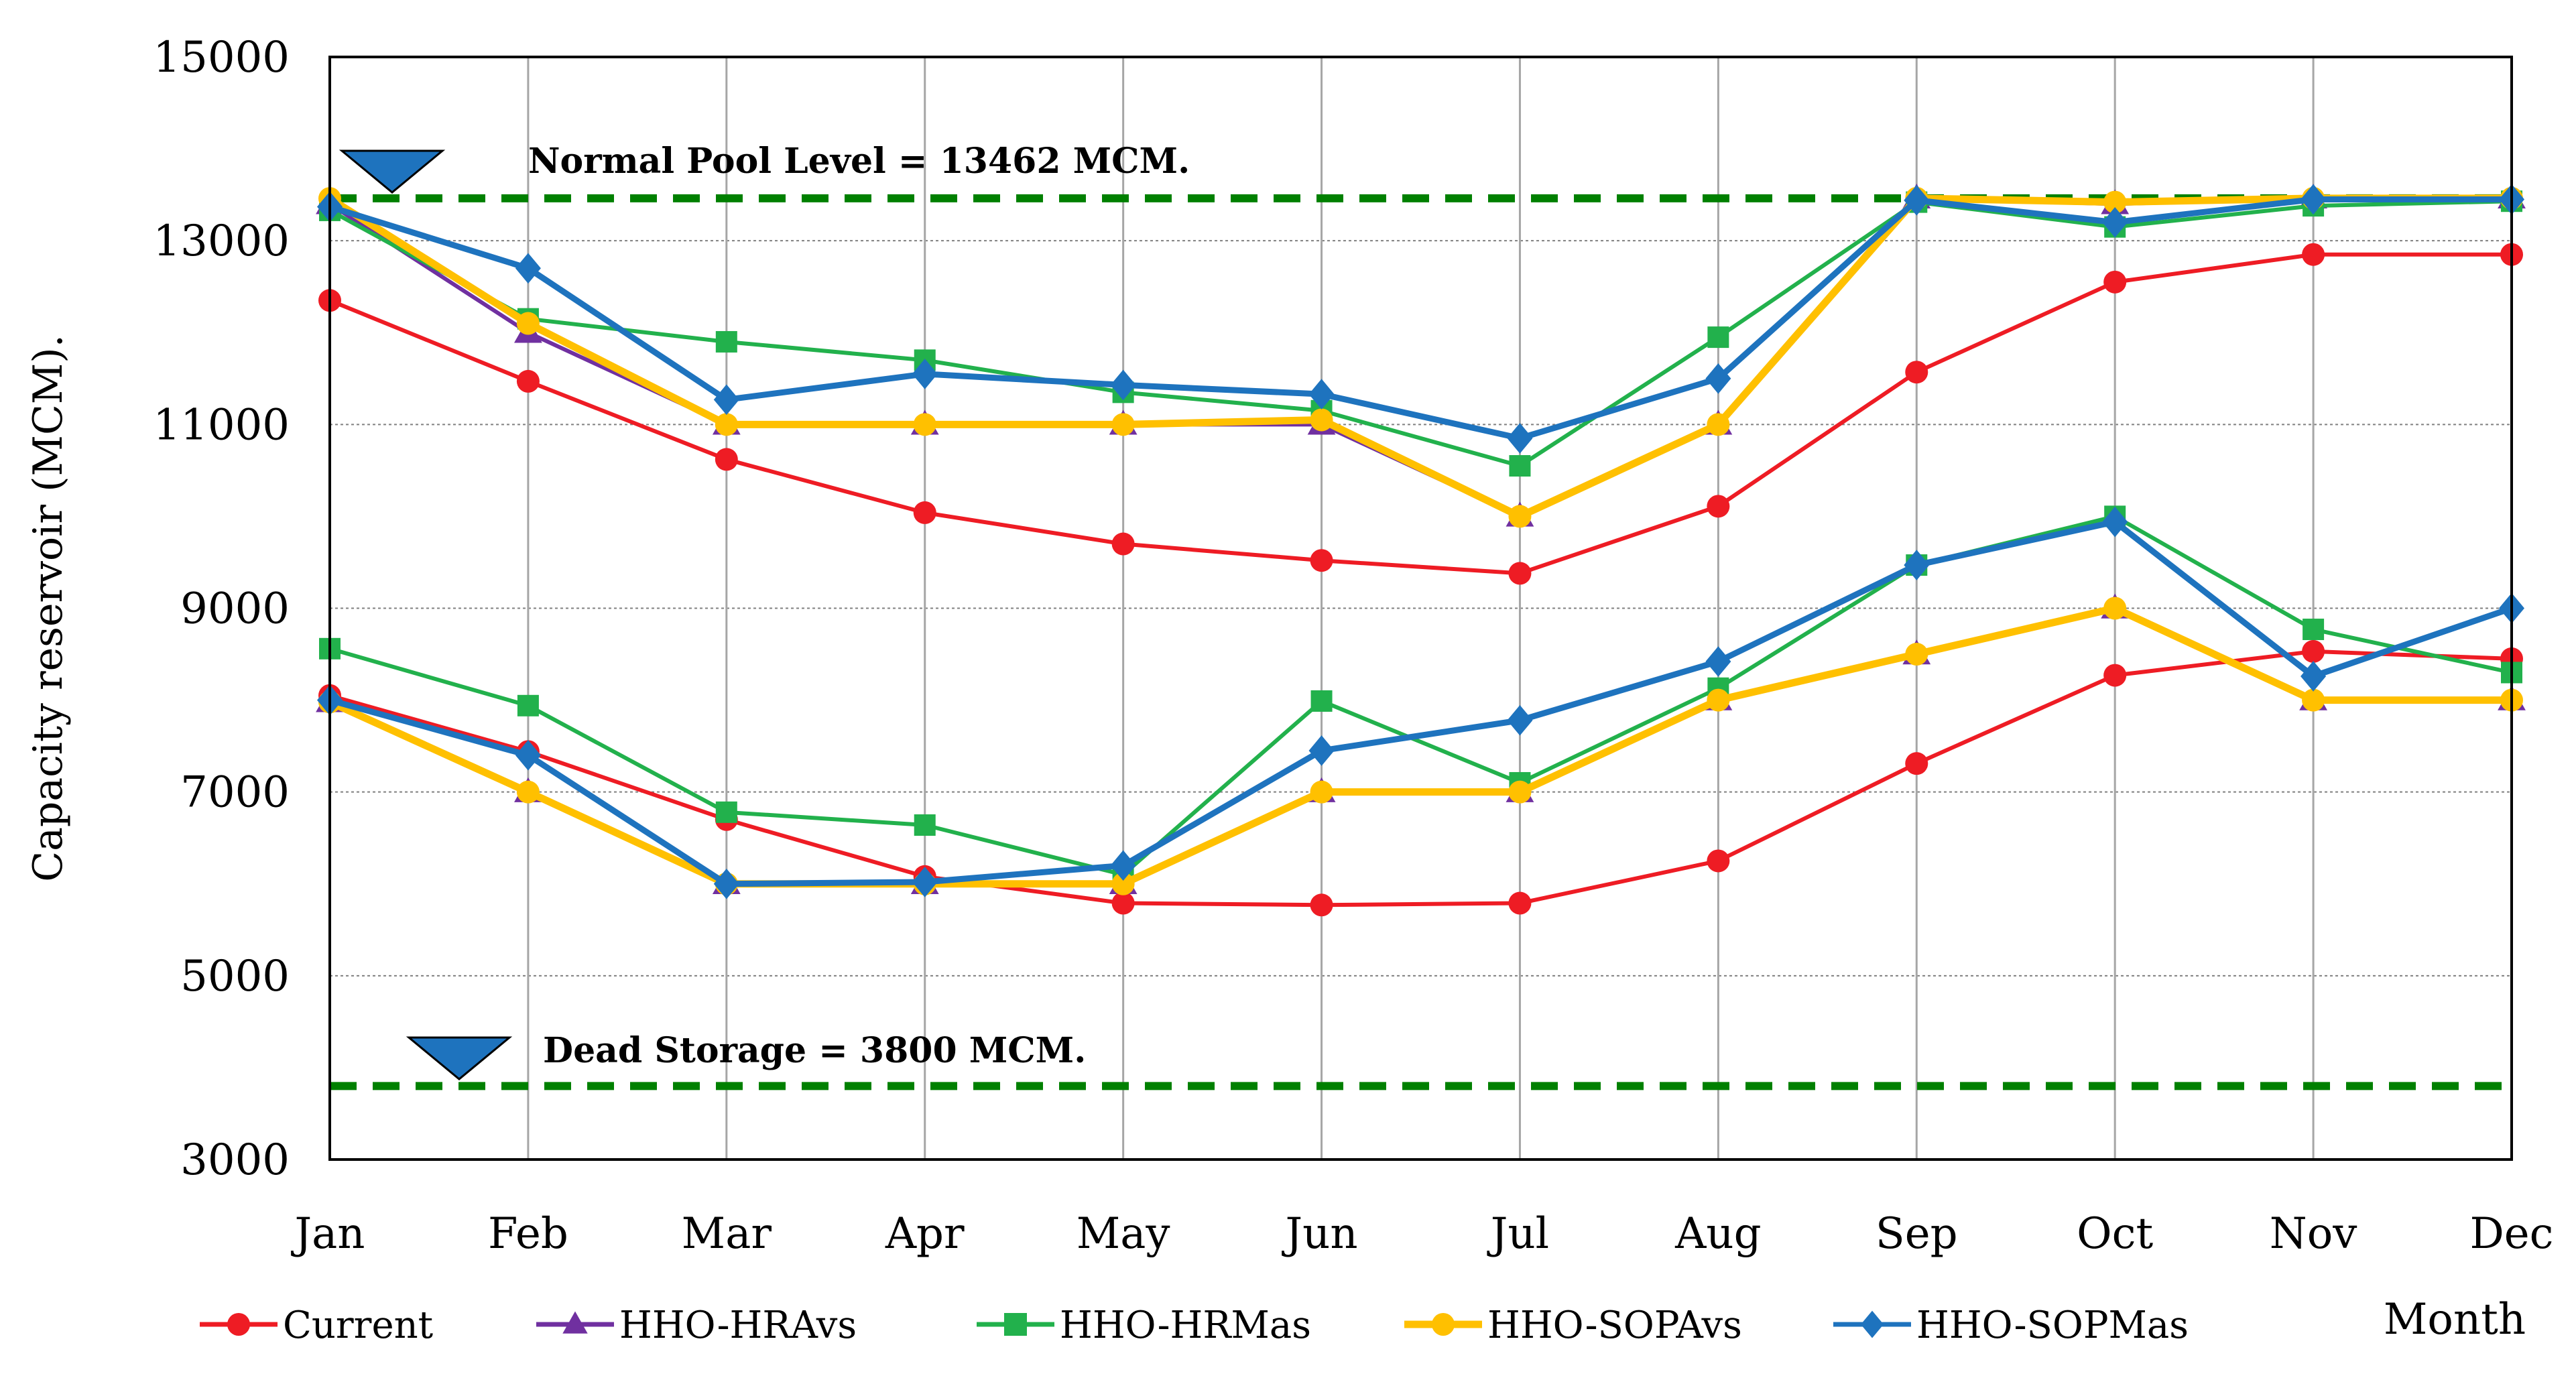 The height and width of the screenshot is (1378, 2576). Describe the element at coordinates (814, 1050) in the screenshot. I see `reference-line-label: Dead Storage = 3800 MCM.` at that location.